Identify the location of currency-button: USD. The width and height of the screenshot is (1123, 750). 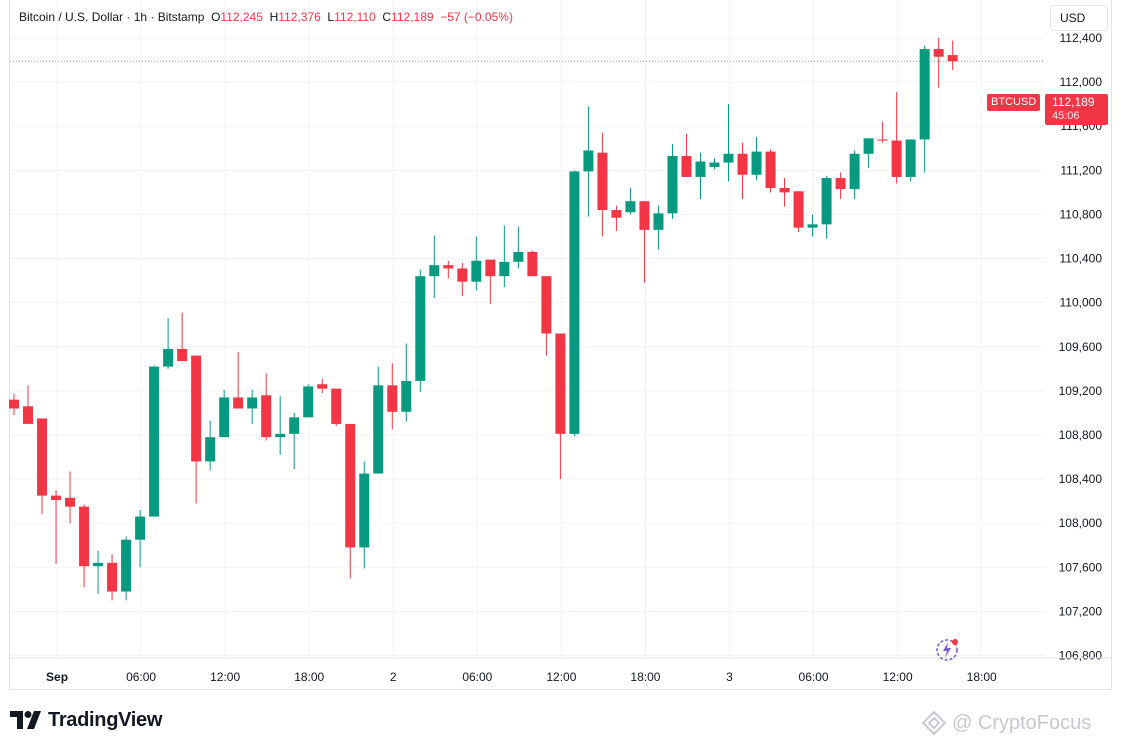
(1079, 18).